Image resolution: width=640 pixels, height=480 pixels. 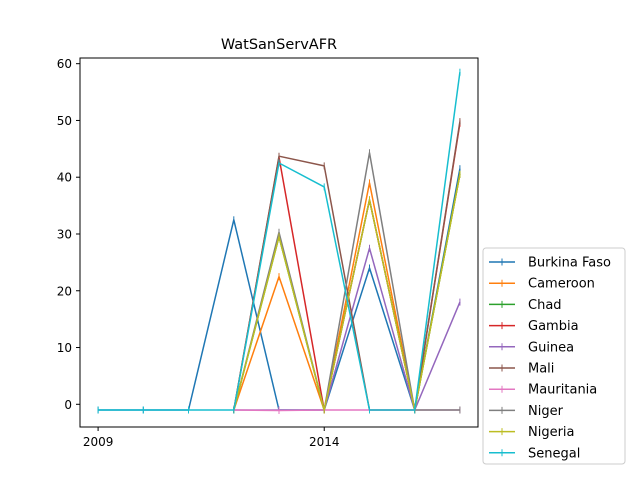 I want to click on legend-label: Chad, so click(x=545, y=305).